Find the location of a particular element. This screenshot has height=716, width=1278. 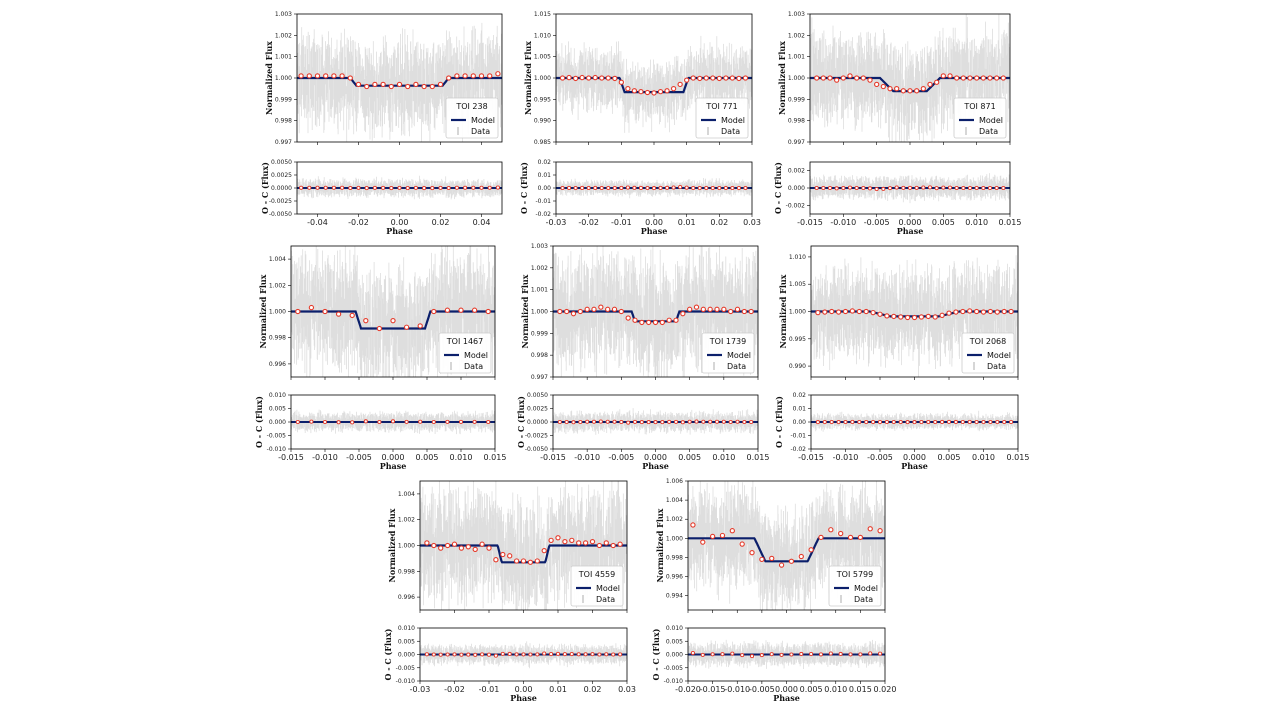

x-axis-label: Phase is located at coordinates (399, 231).